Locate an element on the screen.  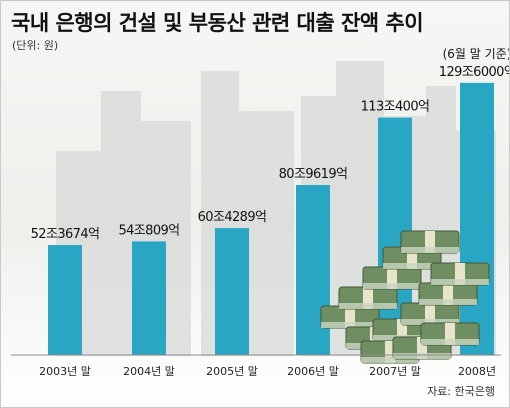
data-label: 52조3674억 is located at coordinates (65, 234).